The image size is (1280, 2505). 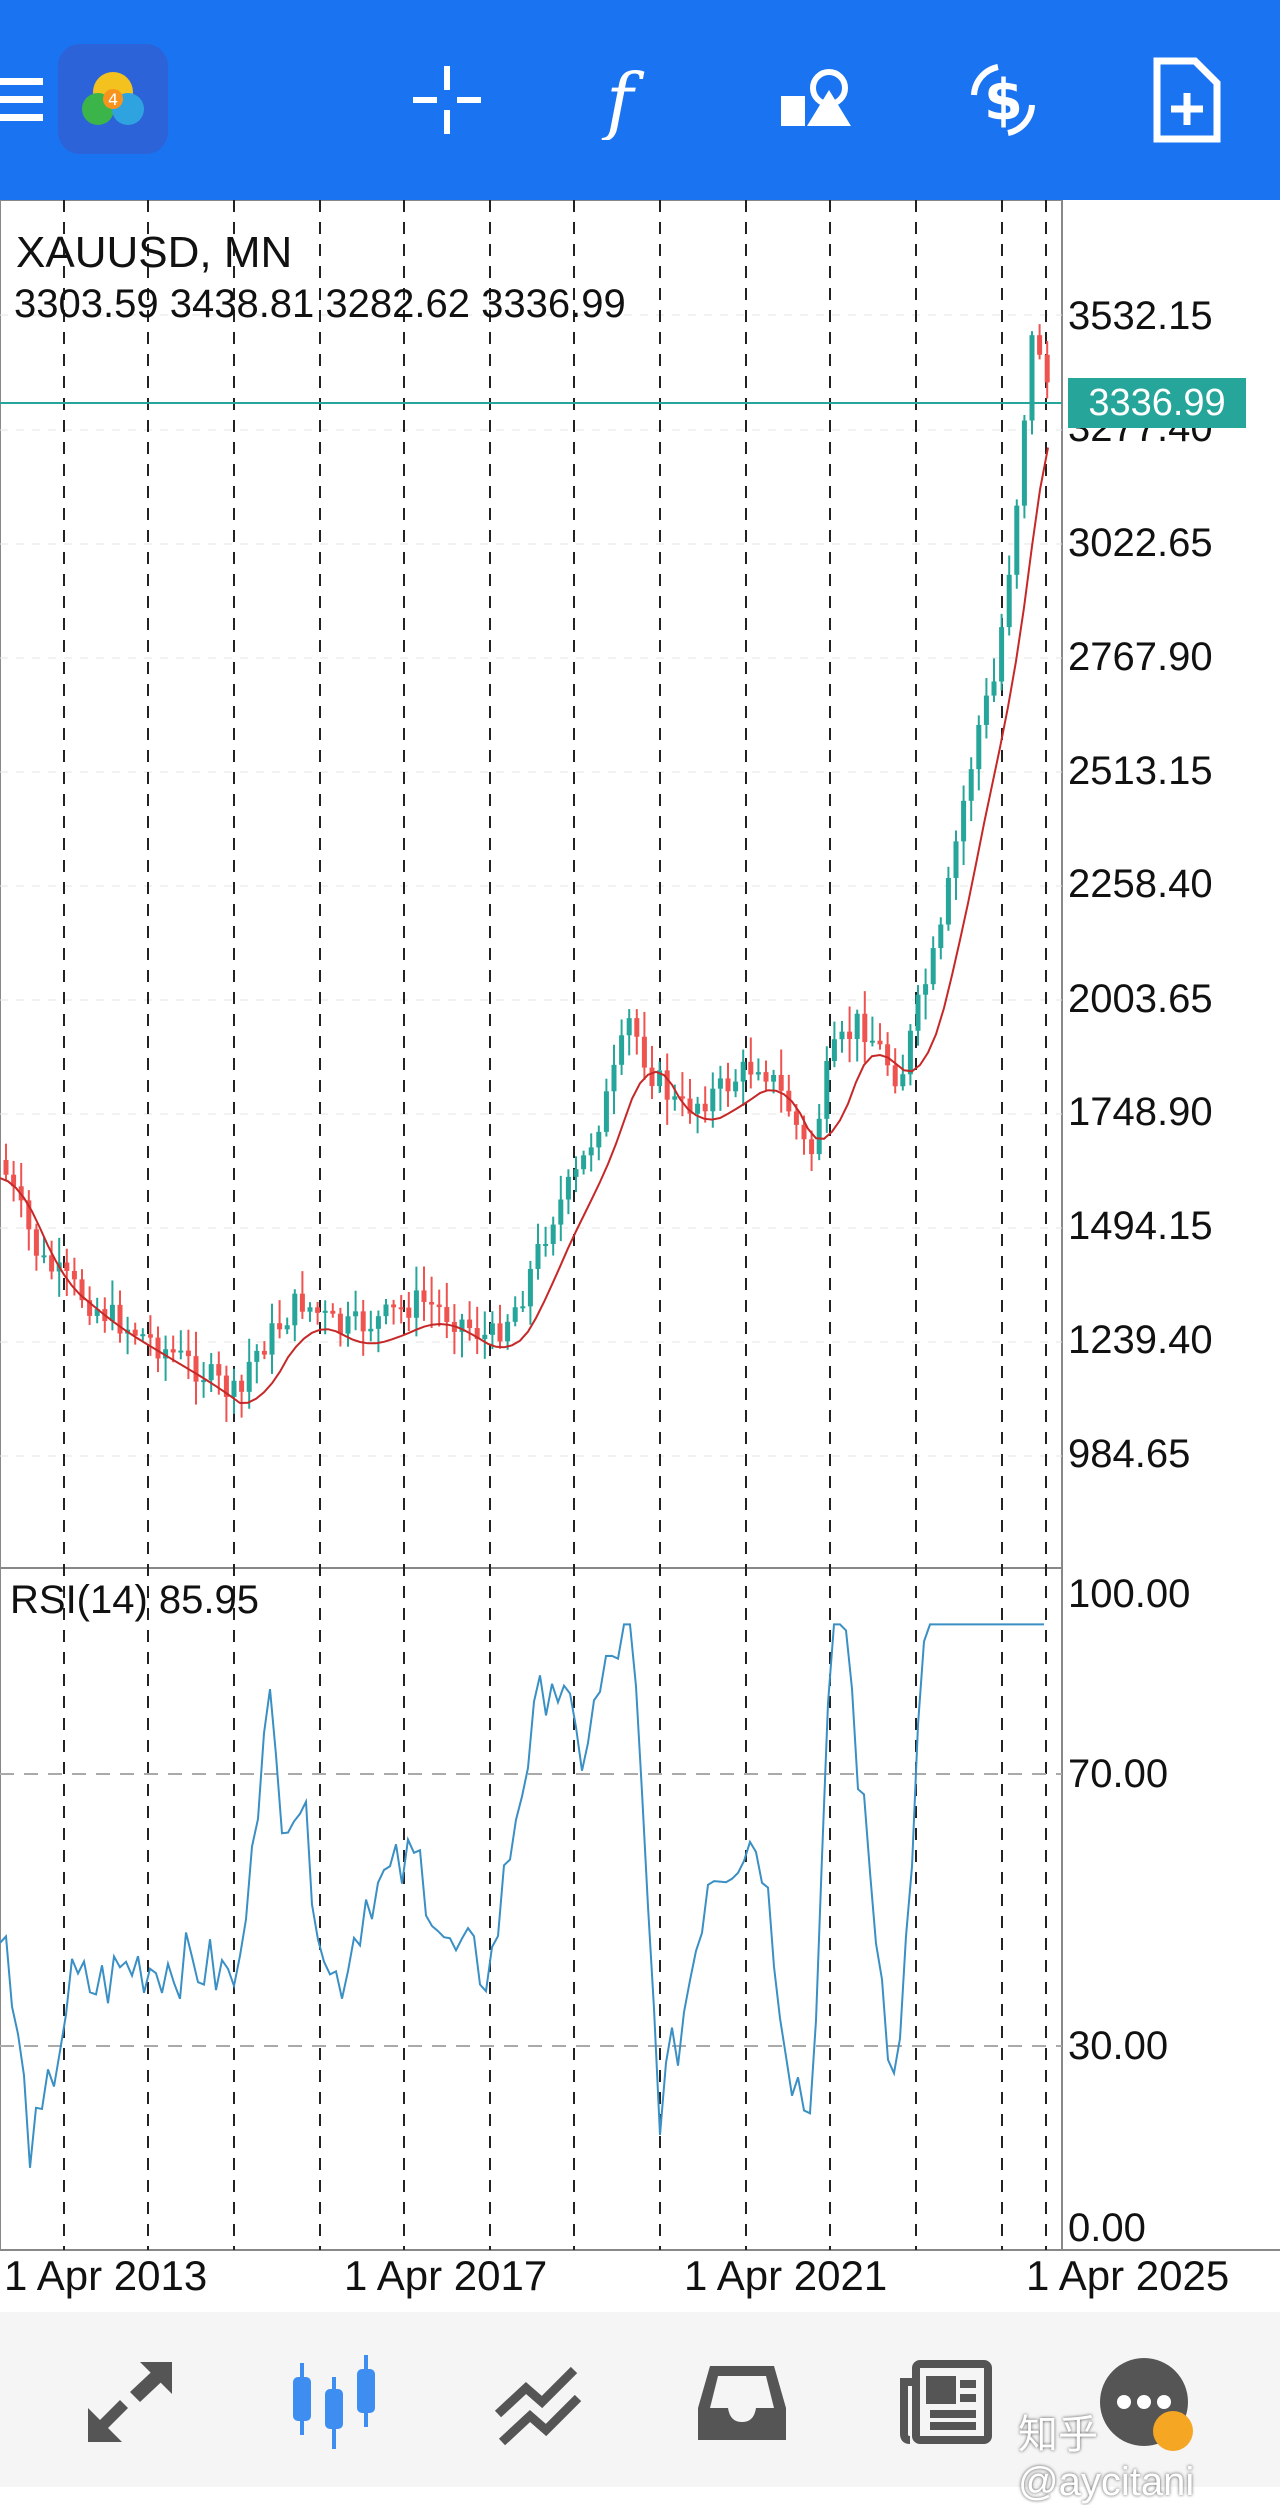 I want to click on crosshair-icon, so click(x=447, y=100).